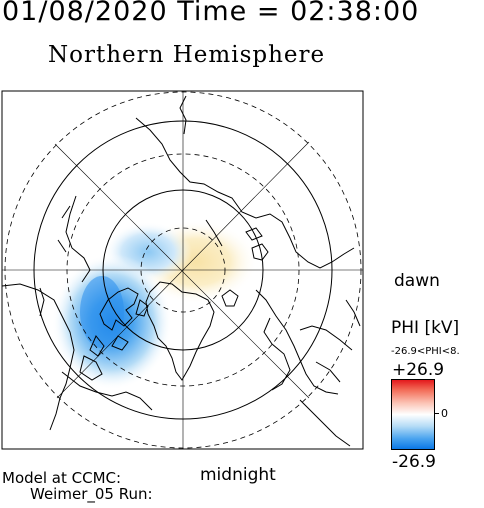  I want to click on greenland-outline, so click(180, 331).